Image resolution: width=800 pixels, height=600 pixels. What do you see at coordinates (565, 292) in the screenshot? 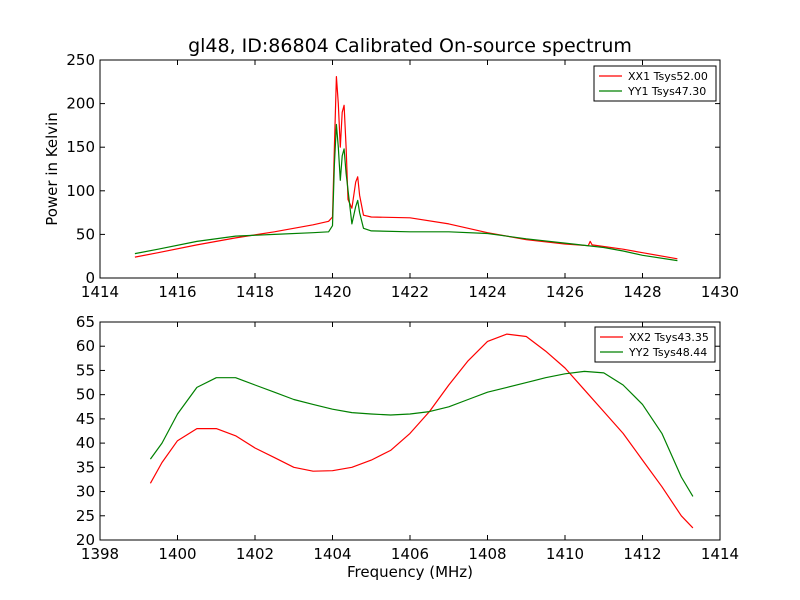
I see `x-tick-label: 1426` at bounding box center [565, 292].